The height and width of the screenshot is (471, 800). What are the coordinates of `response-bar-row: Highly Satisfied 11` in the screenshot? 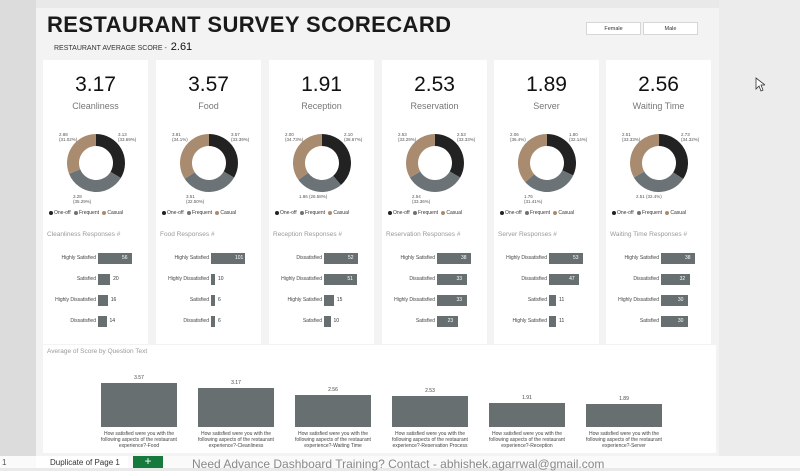 It's located at (546, 322).